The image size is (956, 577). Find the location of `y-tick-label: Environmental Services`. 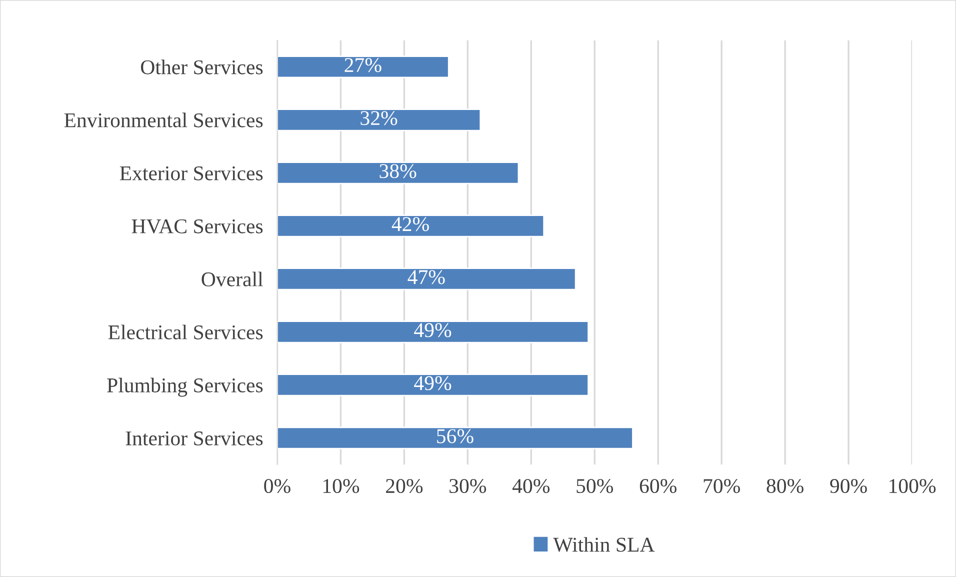

y-tick-label: Environmental Services is located at coordinates (163, 120).